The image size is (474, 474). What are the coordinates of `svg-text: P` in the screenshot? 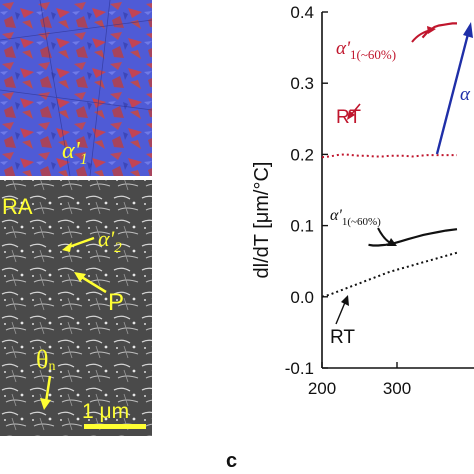 It's located at (116, 302).